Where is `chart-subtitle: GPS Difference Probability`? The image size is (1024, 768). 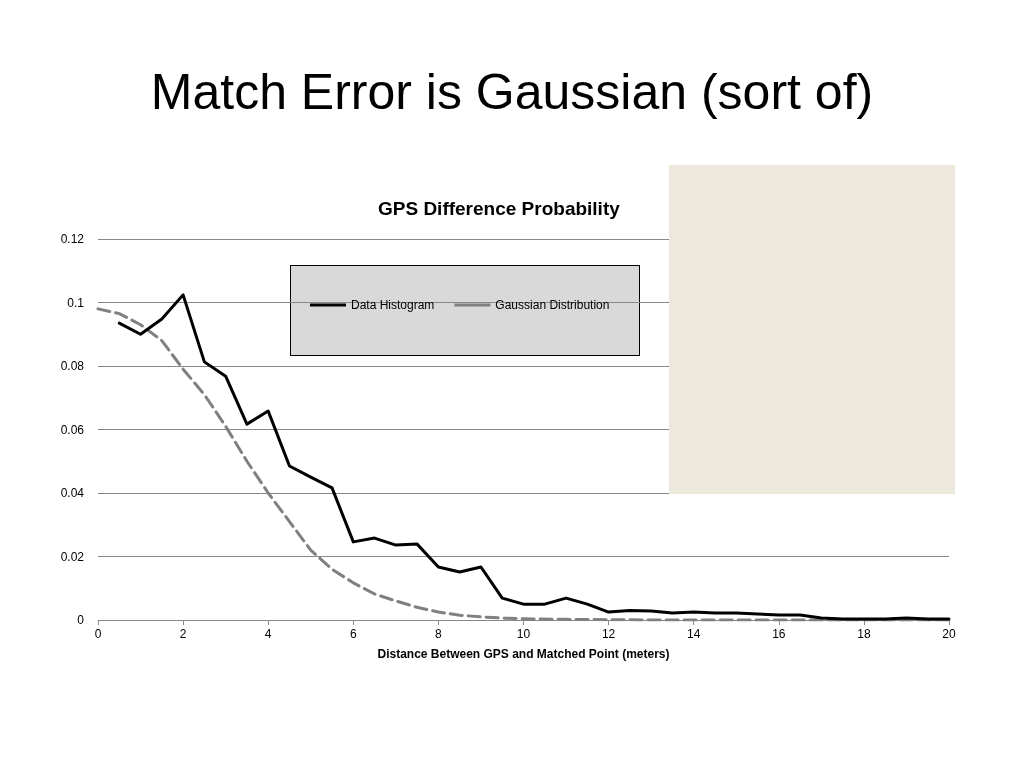 chart-subtitle: GPS Difference Probability is located at coordinates (499, 208).